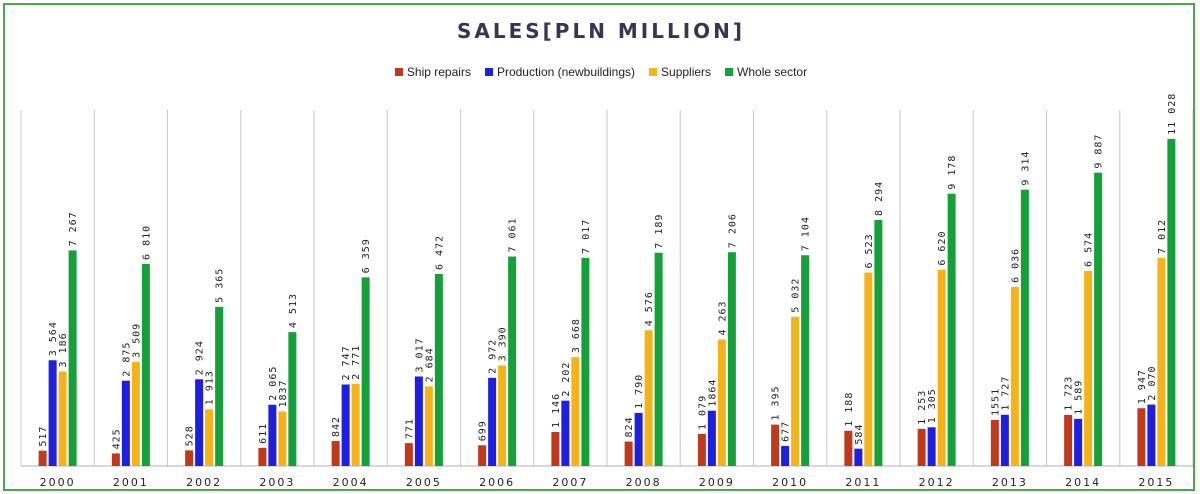  Describe the element at coordinates (482, 455) in the screenshot. I see `bar-ship-repairs-2006` at that location.